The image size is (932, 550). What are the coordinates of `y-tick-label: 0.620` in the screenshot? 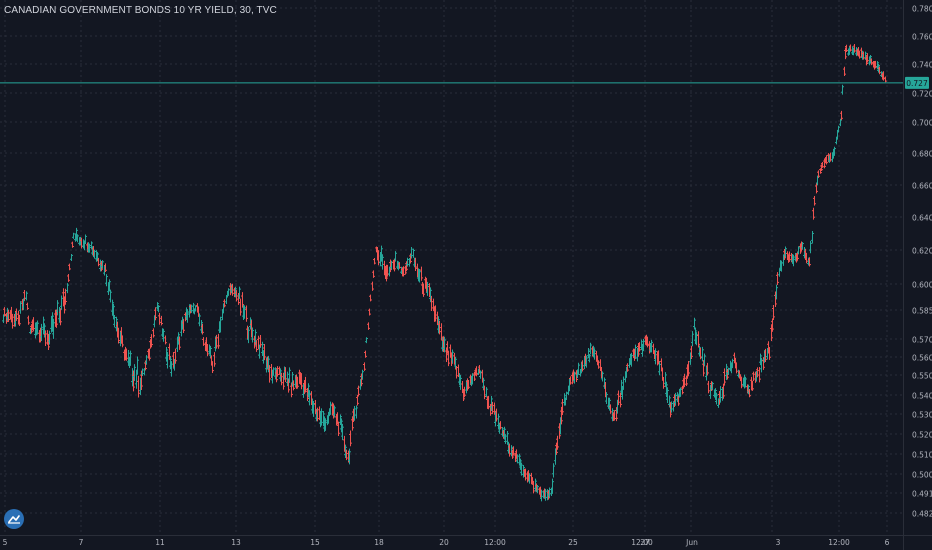 It's located at (922, 251).